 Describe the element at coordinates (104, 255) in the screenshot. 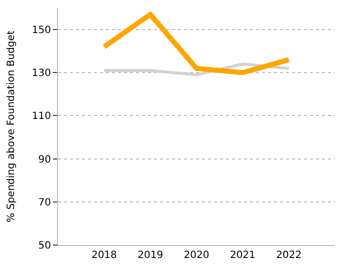

I see `x-tick-label: 2018` at that location.